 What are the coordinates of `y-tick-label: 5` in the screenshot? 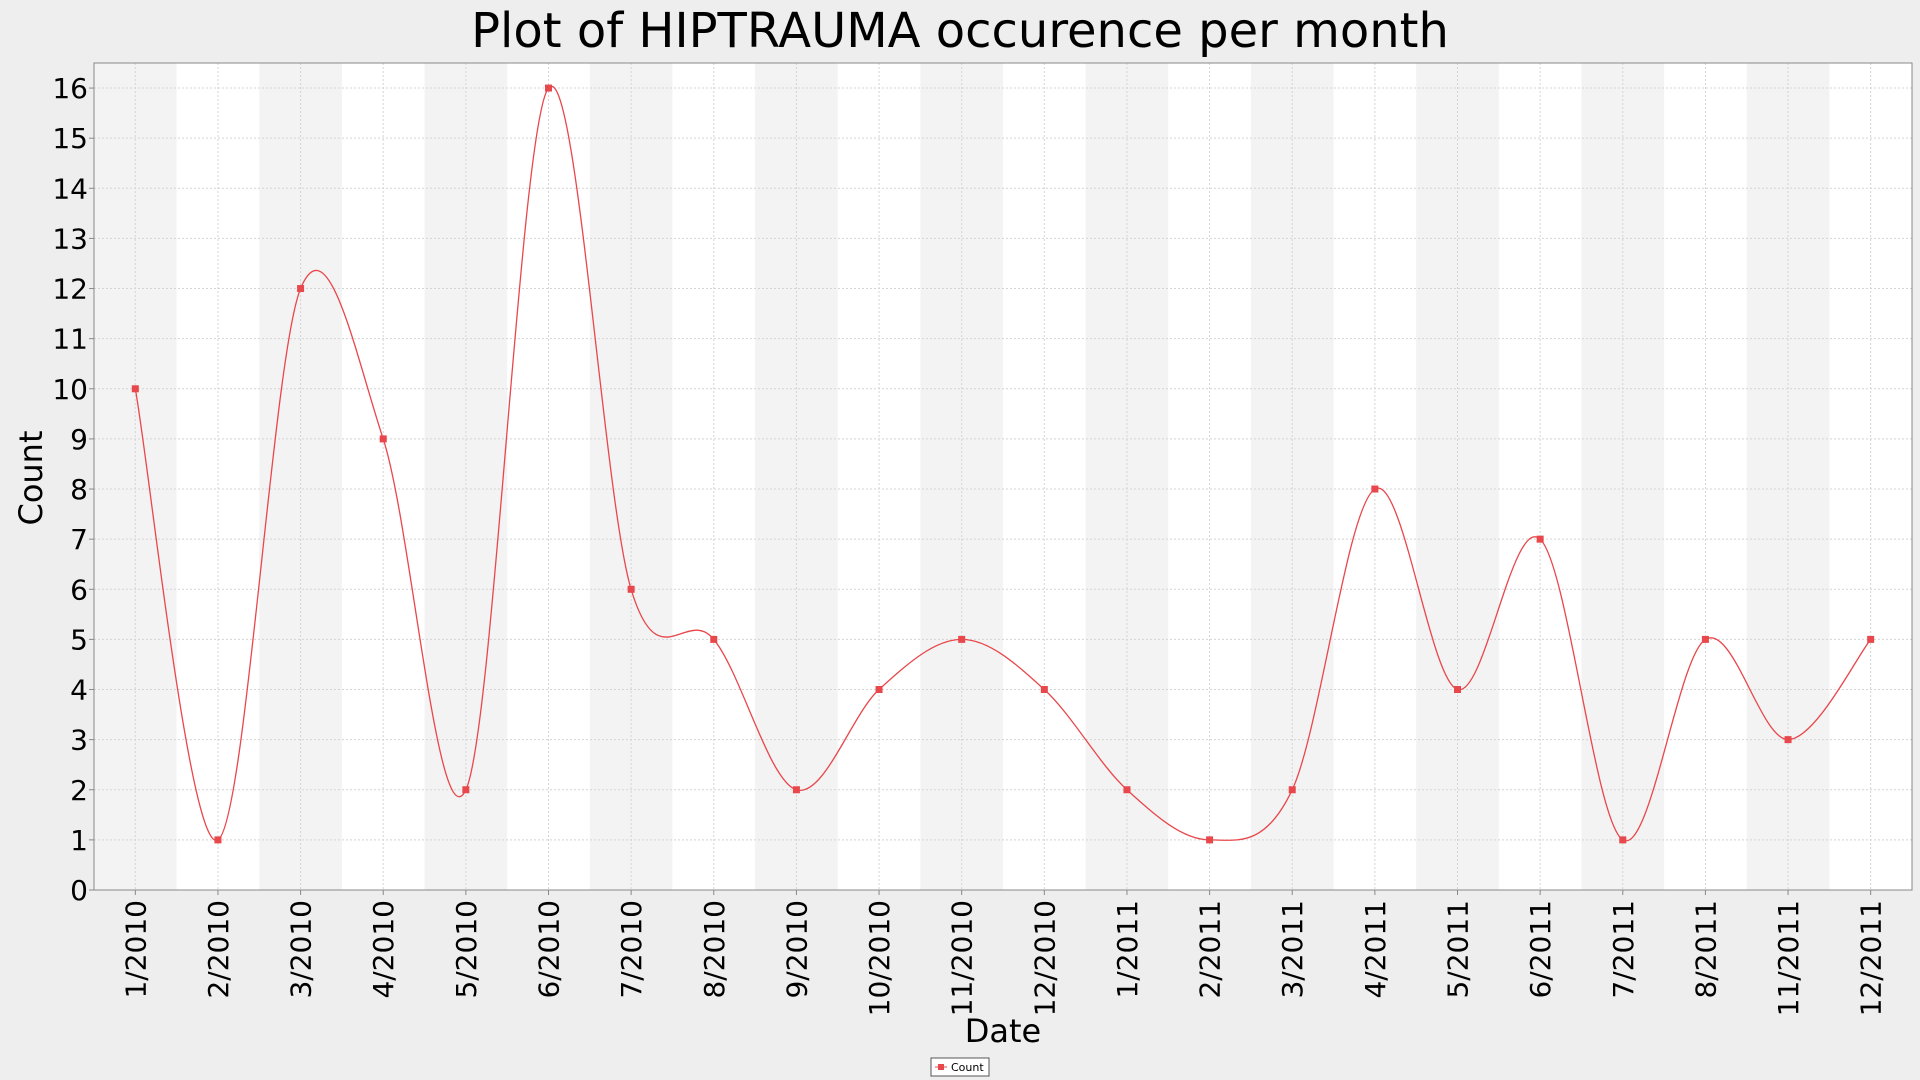 It's located at (79, 639).